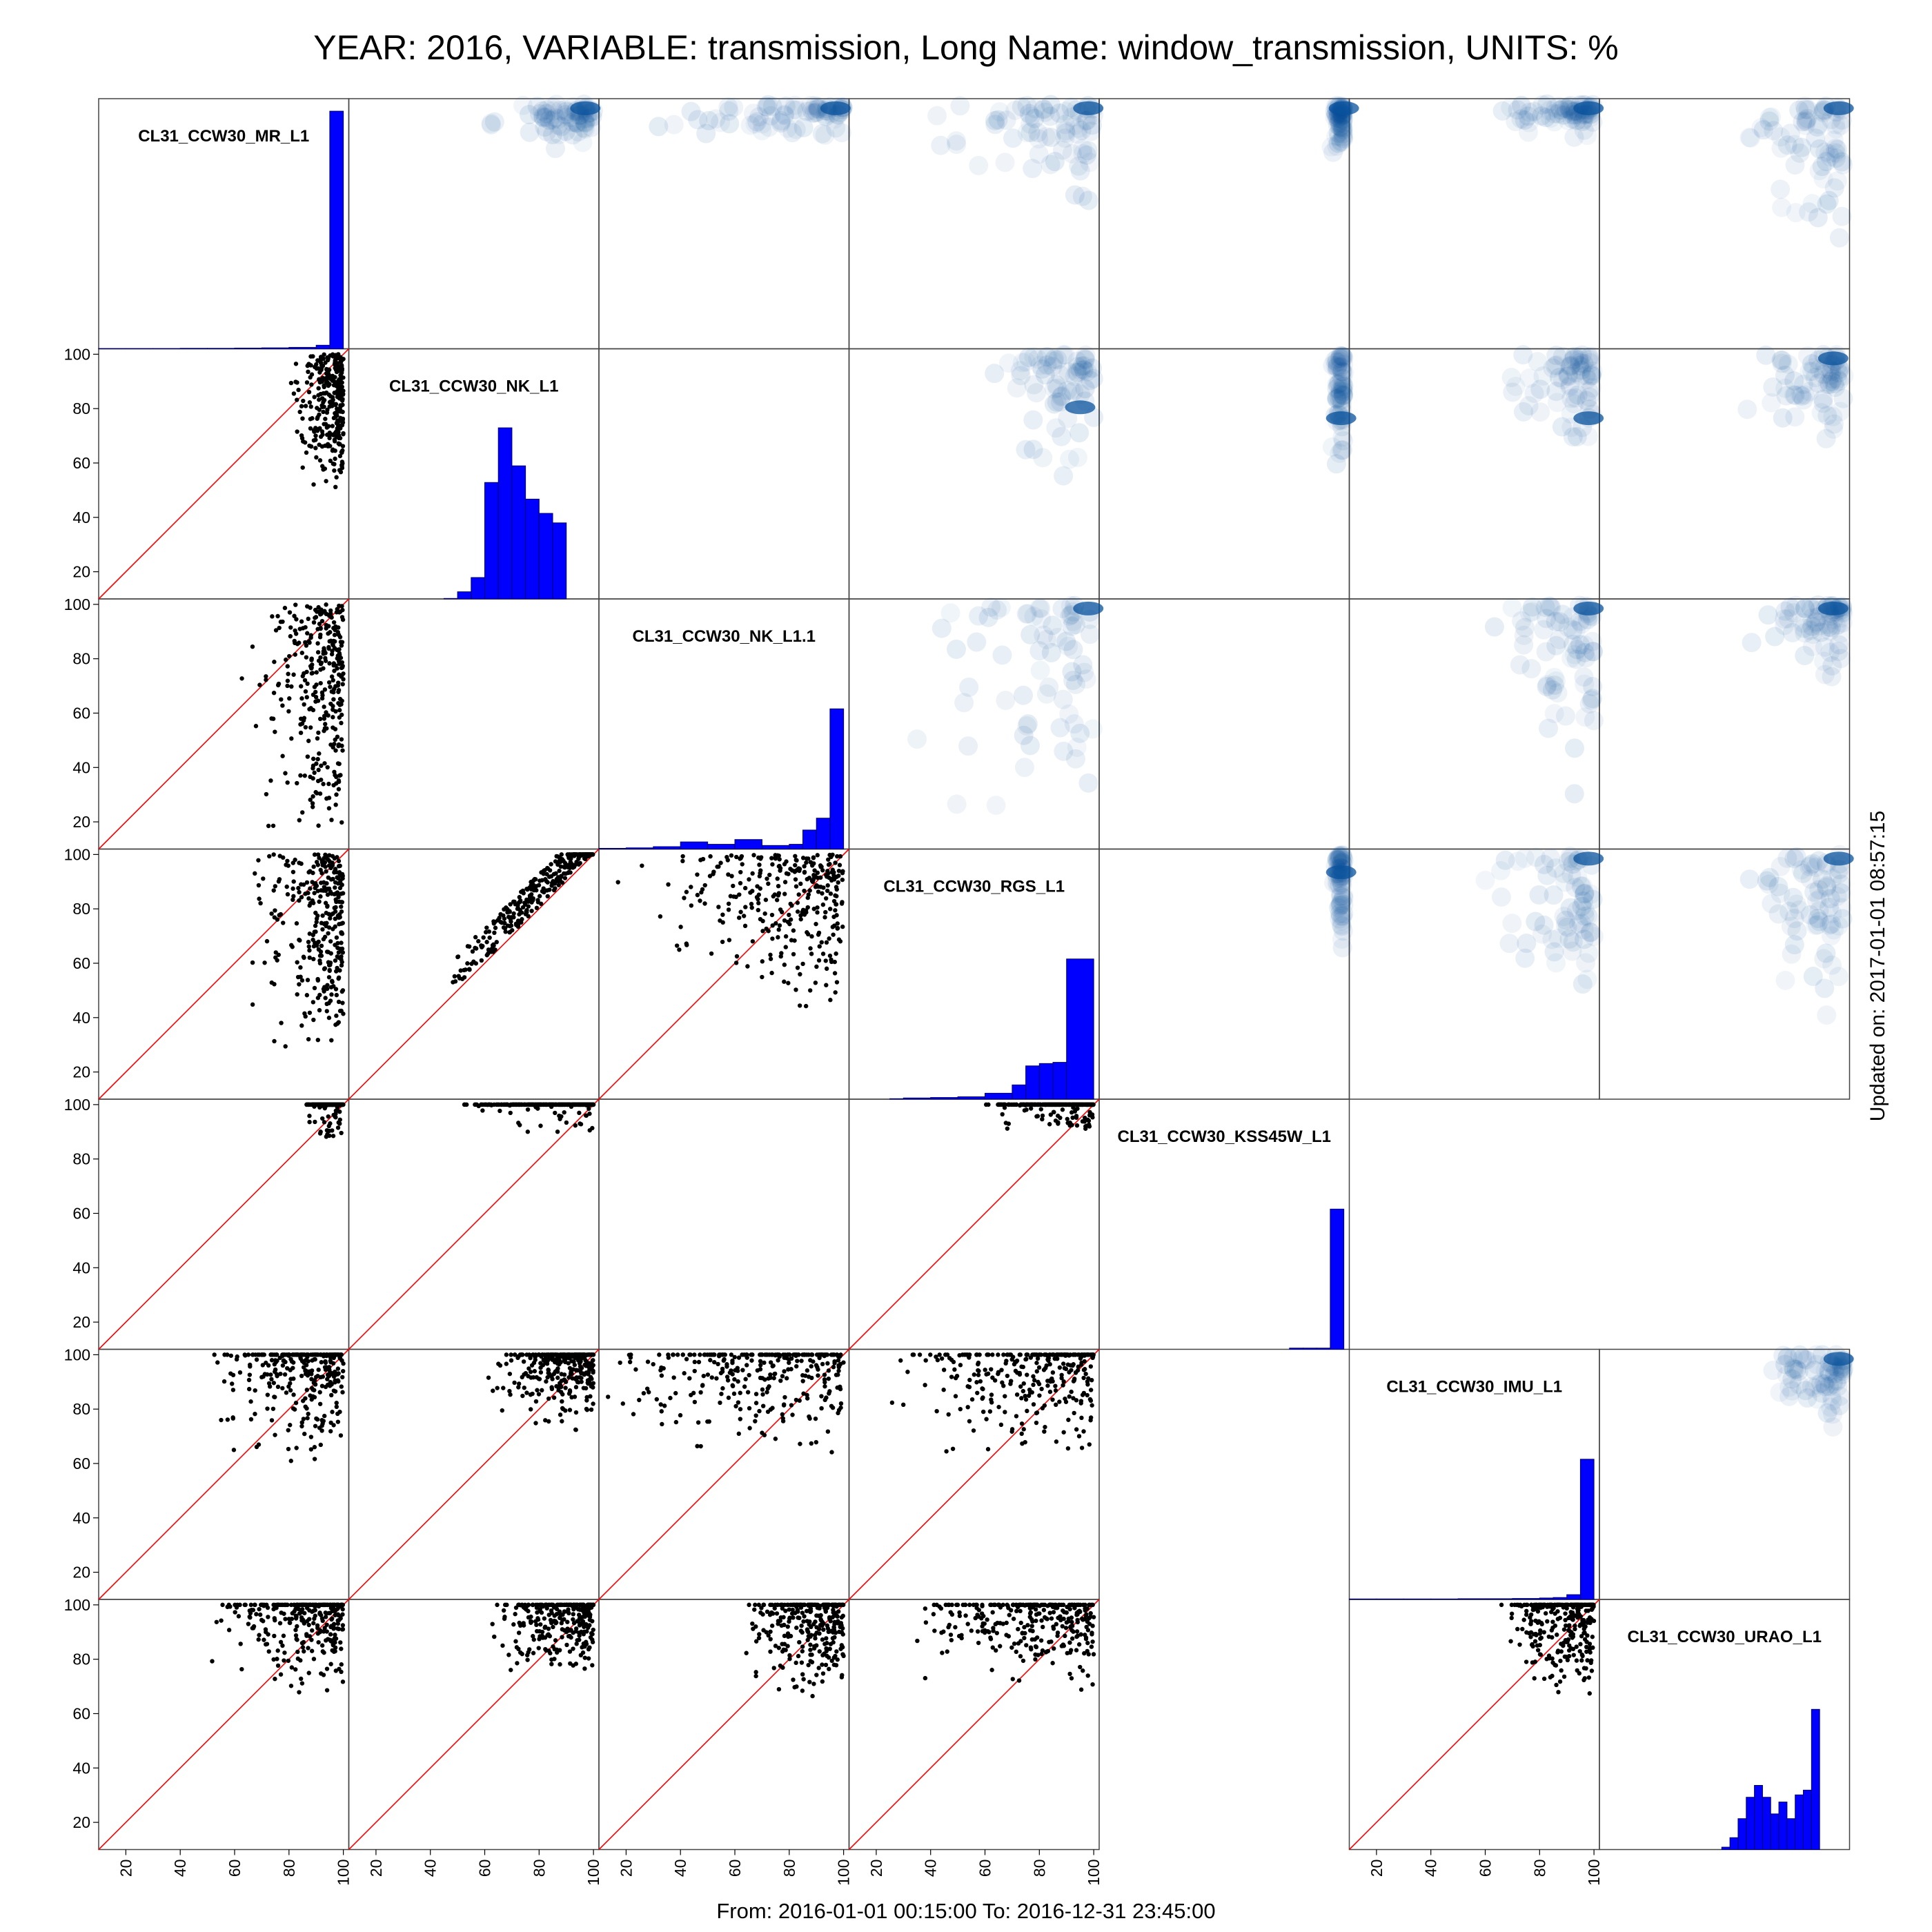  Describe the element at coordinates (1044, 415) in the screenshot. I see `density-panel` at that location.